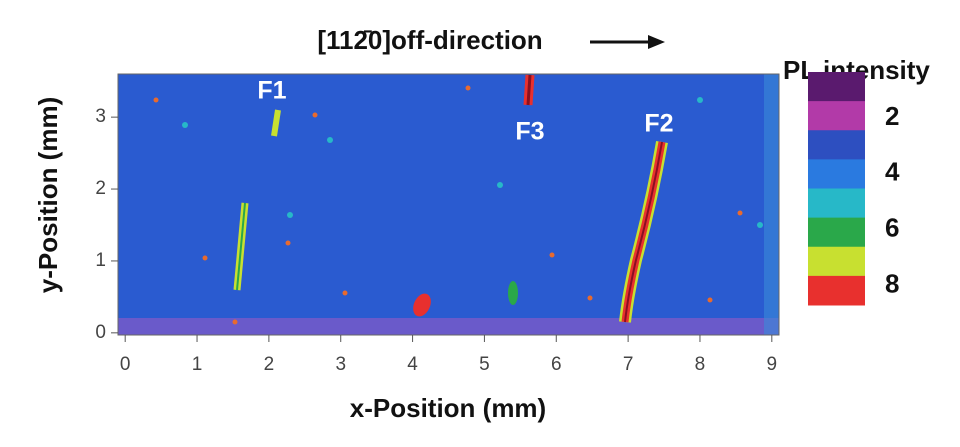 This screenshot has height=447, width=960. Describe the element at coordinates (340, 364) in the screenshot. I see `x-tick-label: 3` at that location.